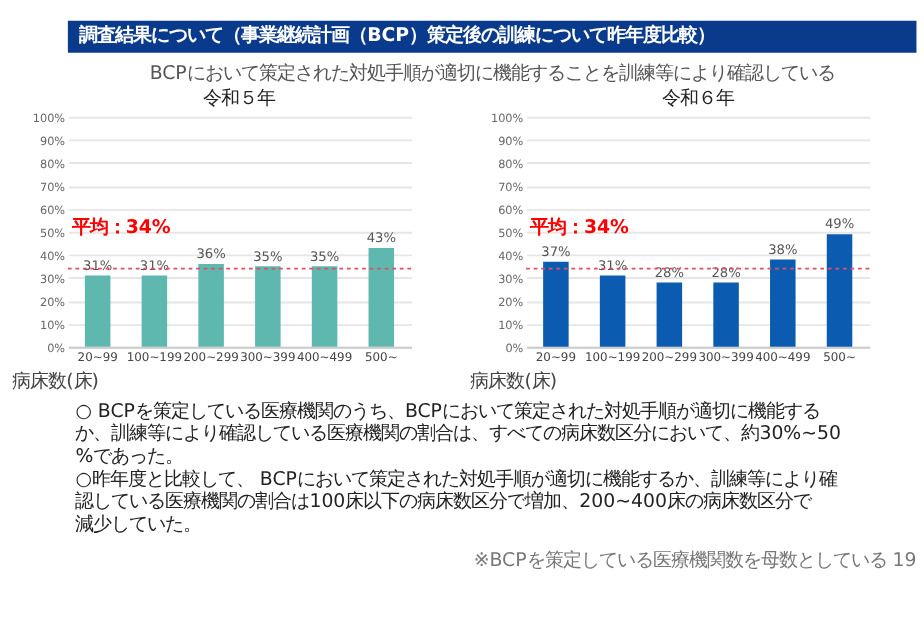  Describe the element at coordinates (697, 98) in the screenshot. I see `chart-title: 令和６年` at that location.